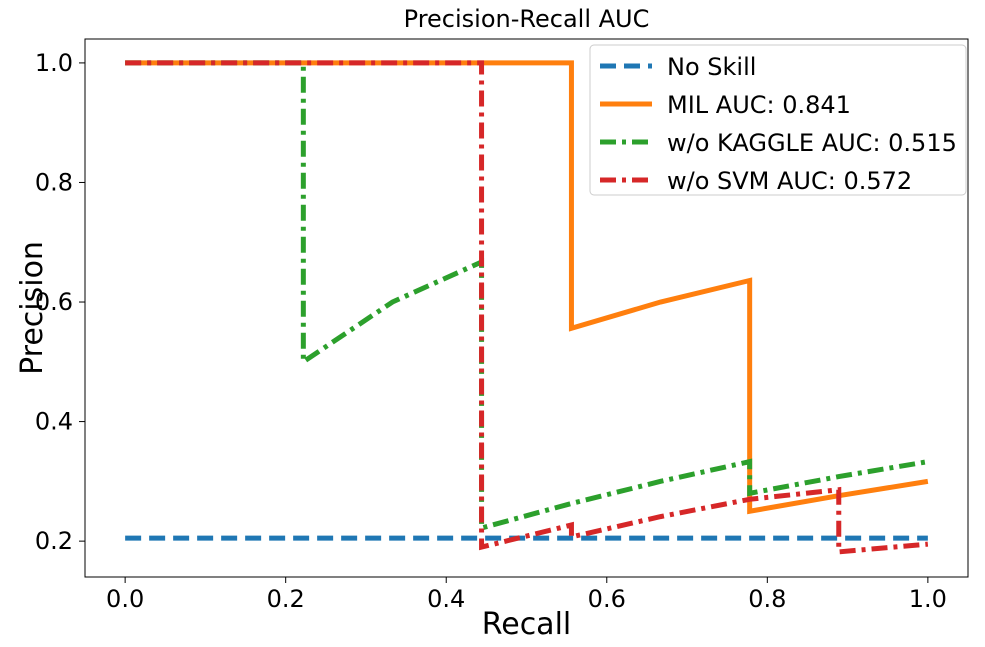 This screenshot has width=985, height=647. Describe the element at coordinates (527, 624) in the screenshot. I see `x-axis-title: Recall` at that location.